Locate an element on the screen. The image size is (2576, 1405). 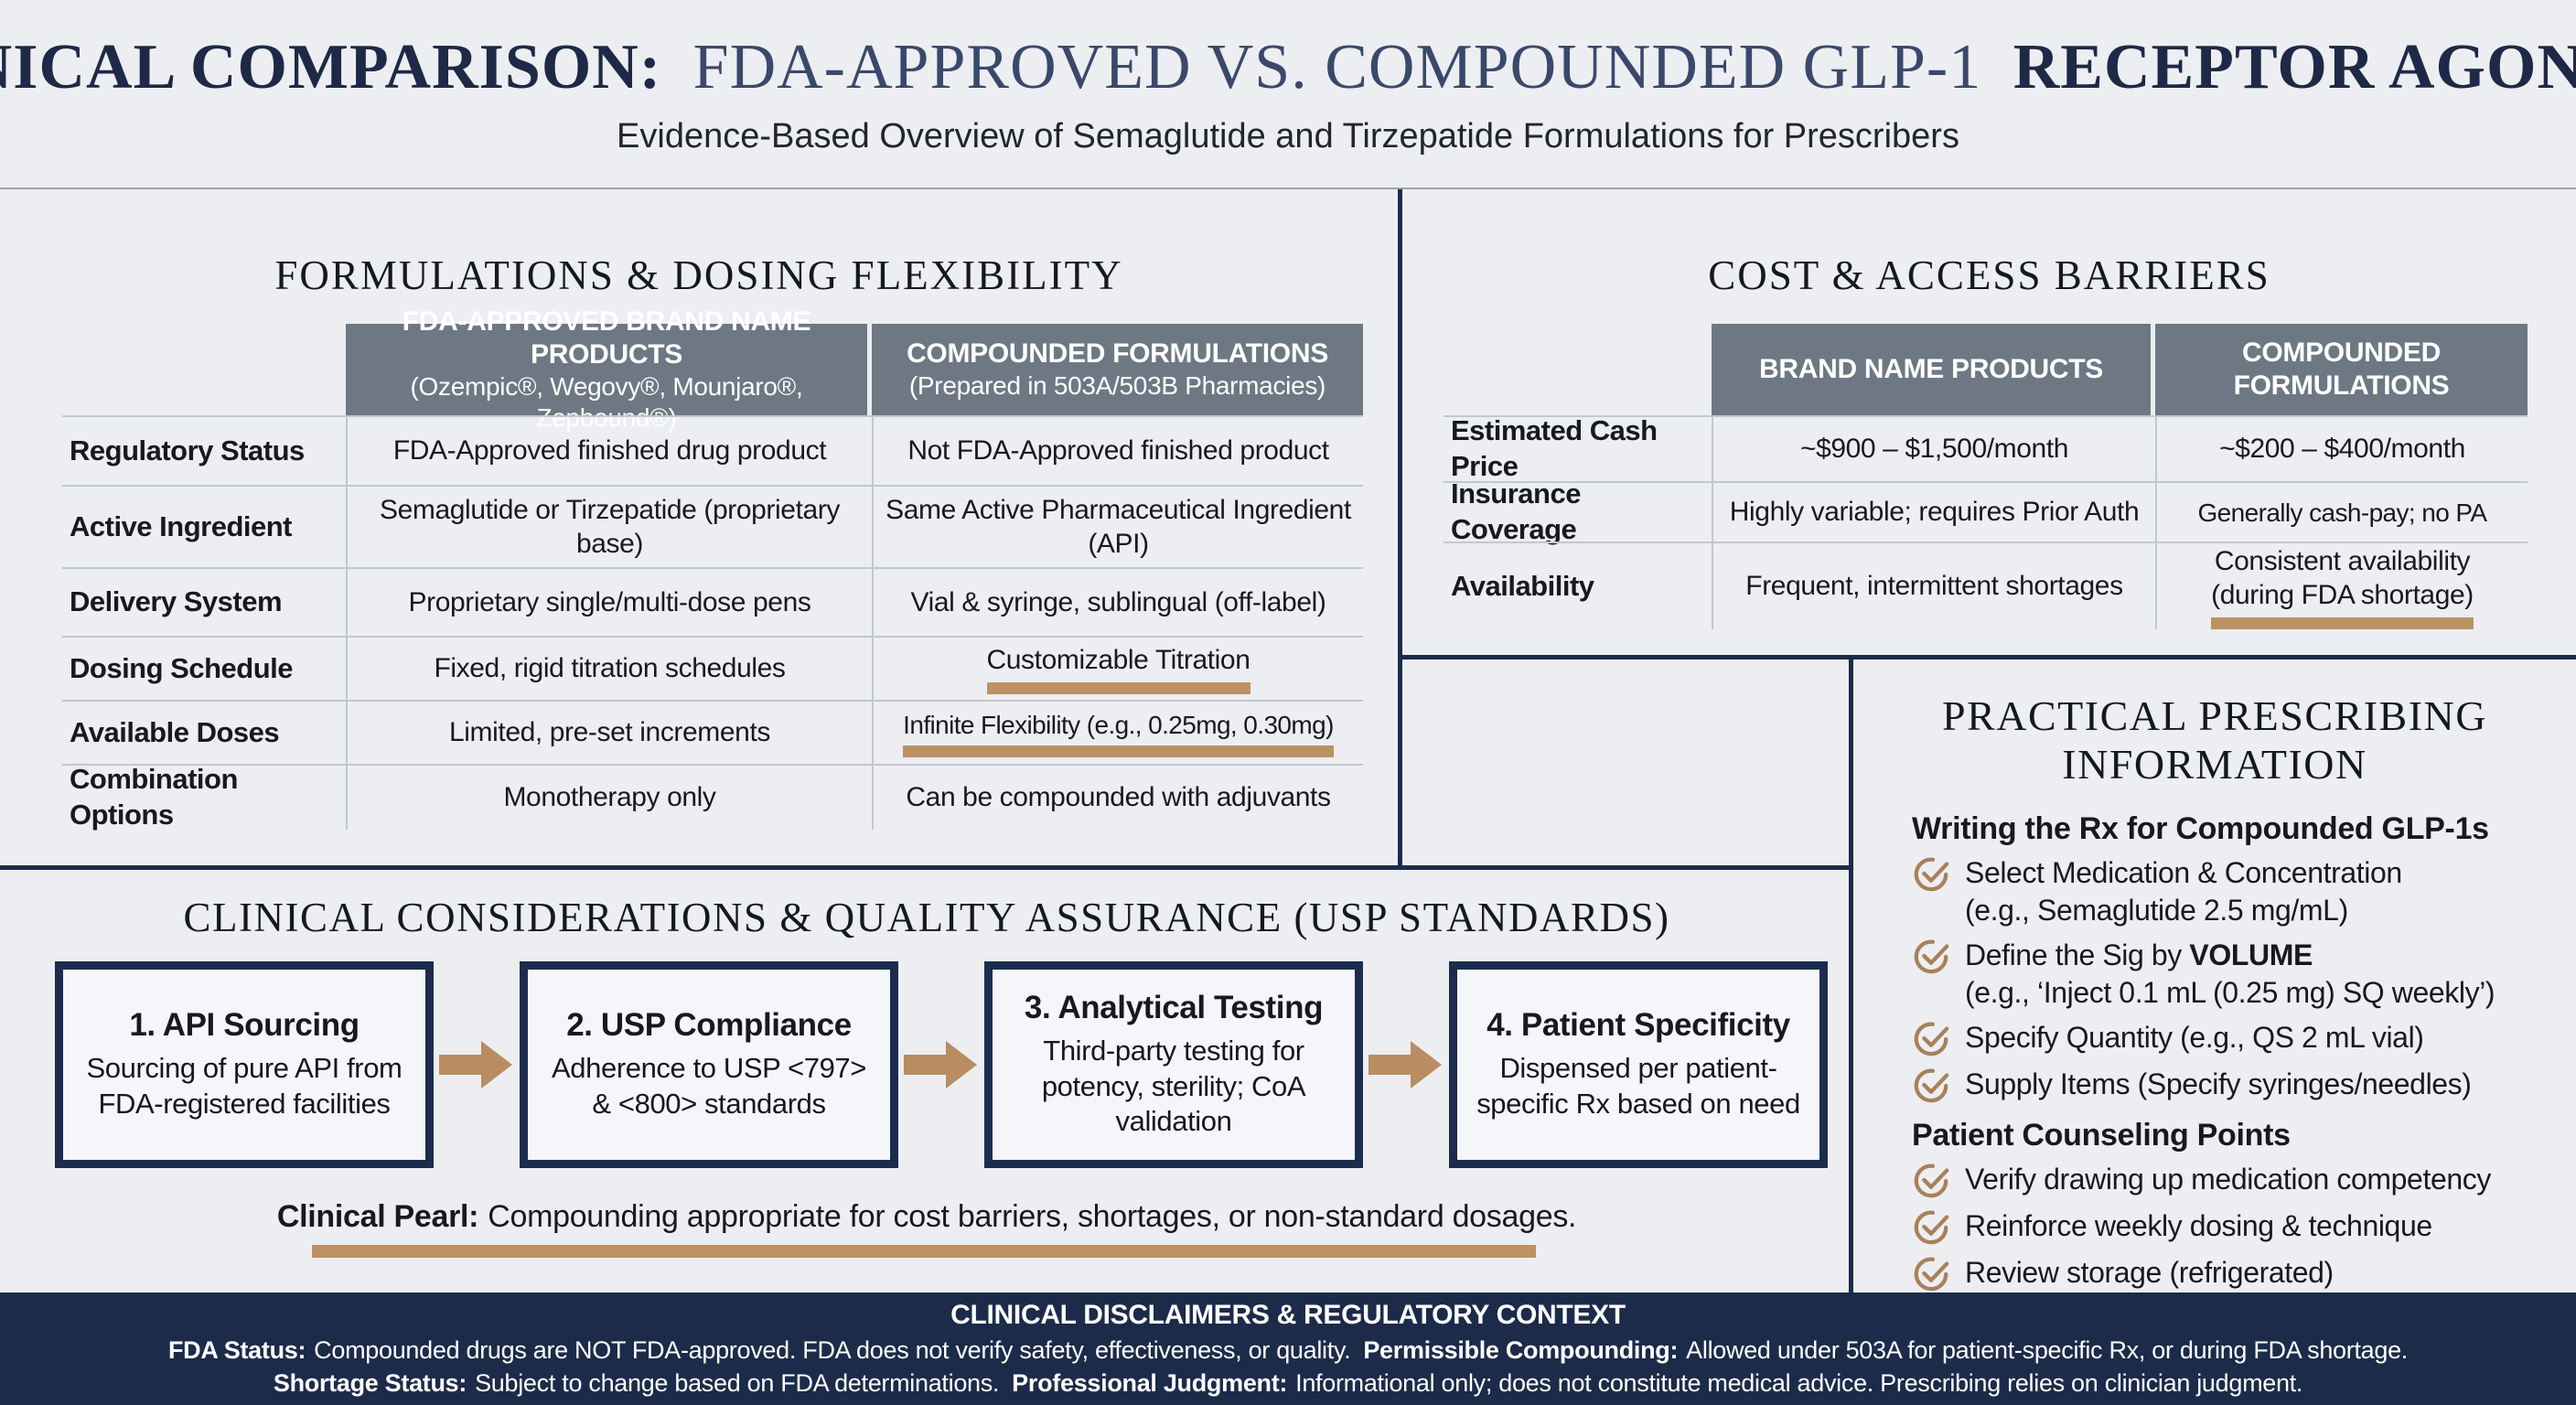
page-title-part2: FDA-APPROVED VS. COMPOUNDED GLP-1 is located at coordinates (1337, 67).